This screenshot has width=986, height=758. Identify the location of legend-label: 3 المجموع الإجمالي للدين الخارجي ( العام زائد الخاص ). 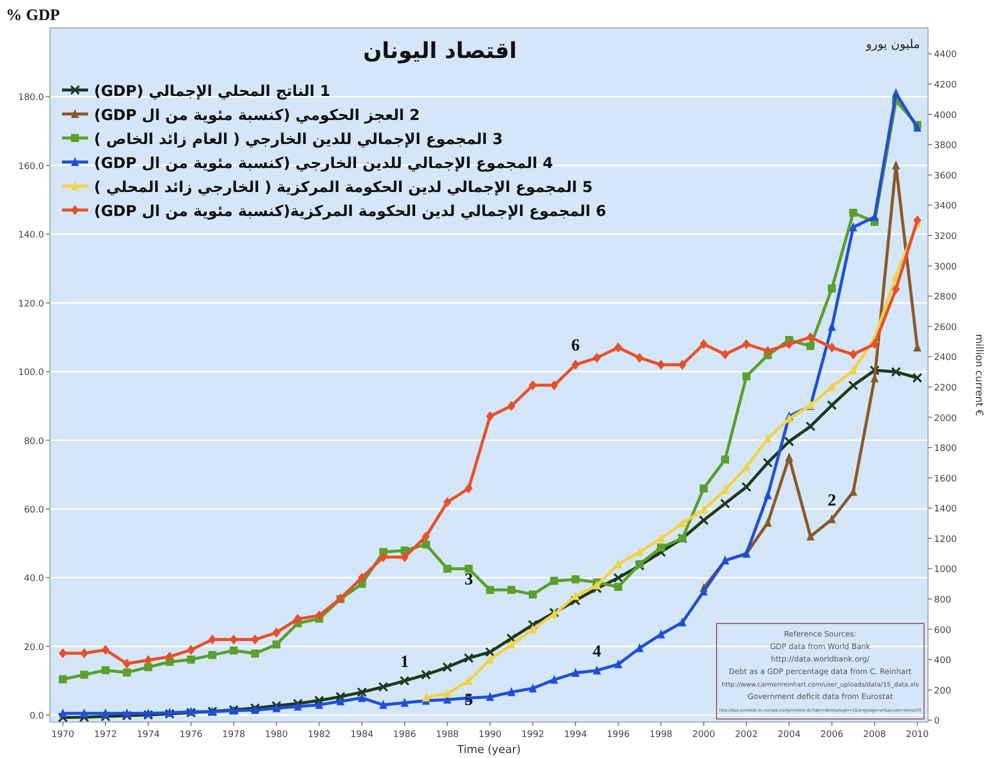
(298, 139).